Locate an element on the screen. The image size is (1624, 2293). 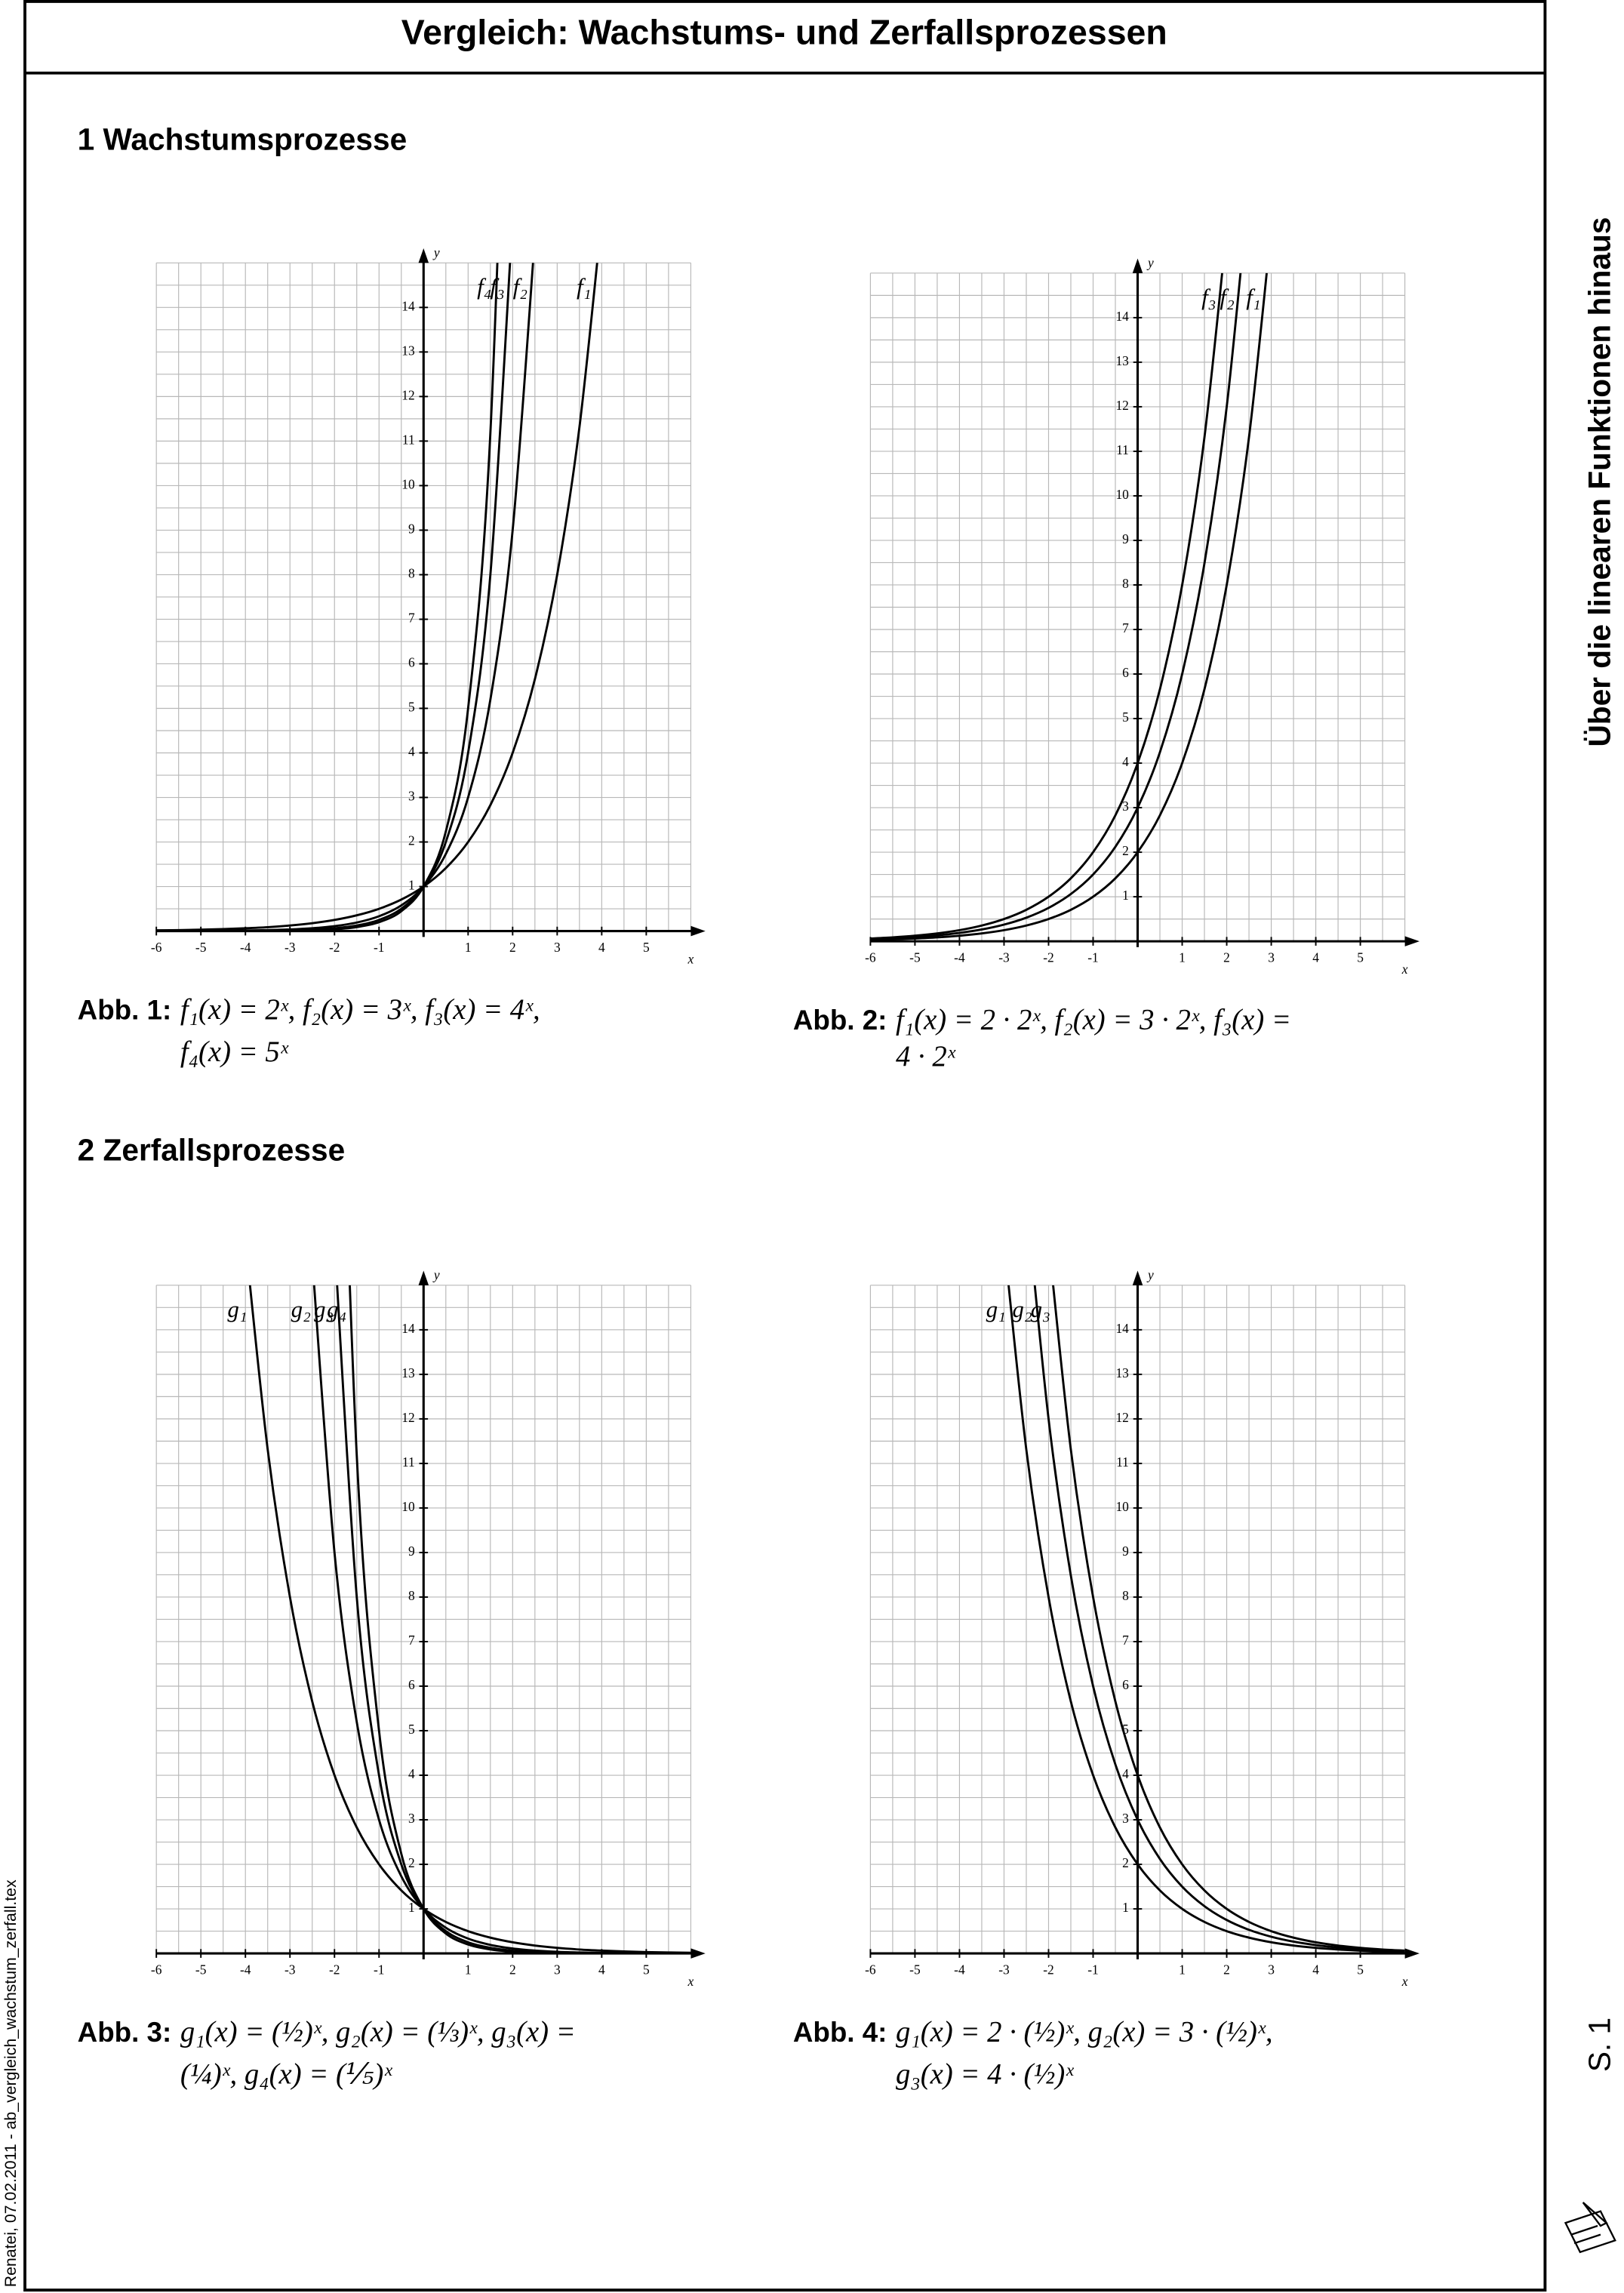
caption-text: f₁(x) = 2ˣ, f₂(x) = 3ˣ, f₃(x) = 4ˣ, is located at coordinates (360, 1010).